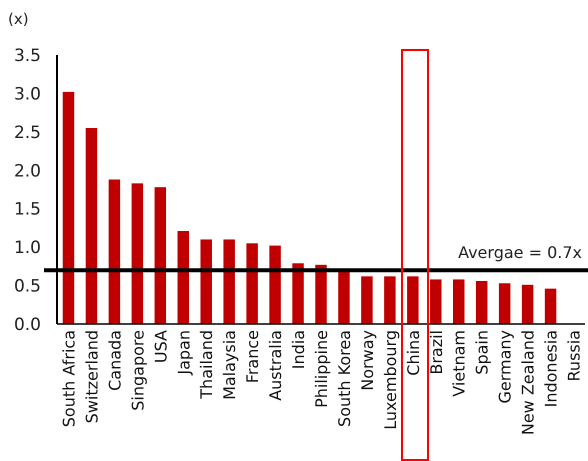 The height and width of the screenshot is (461, 588). I want to click on y-tick-label: 1.0, so click(27, 248).